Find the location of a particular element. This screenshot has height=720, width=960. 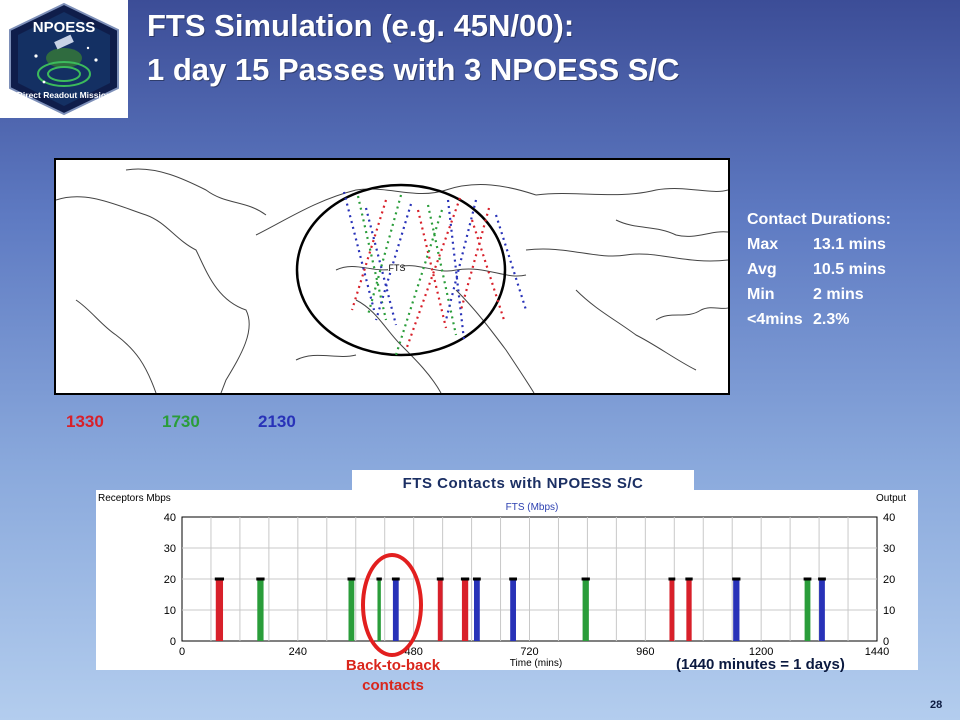

contact-value: 2 mins is located at coordinates (838, 294).